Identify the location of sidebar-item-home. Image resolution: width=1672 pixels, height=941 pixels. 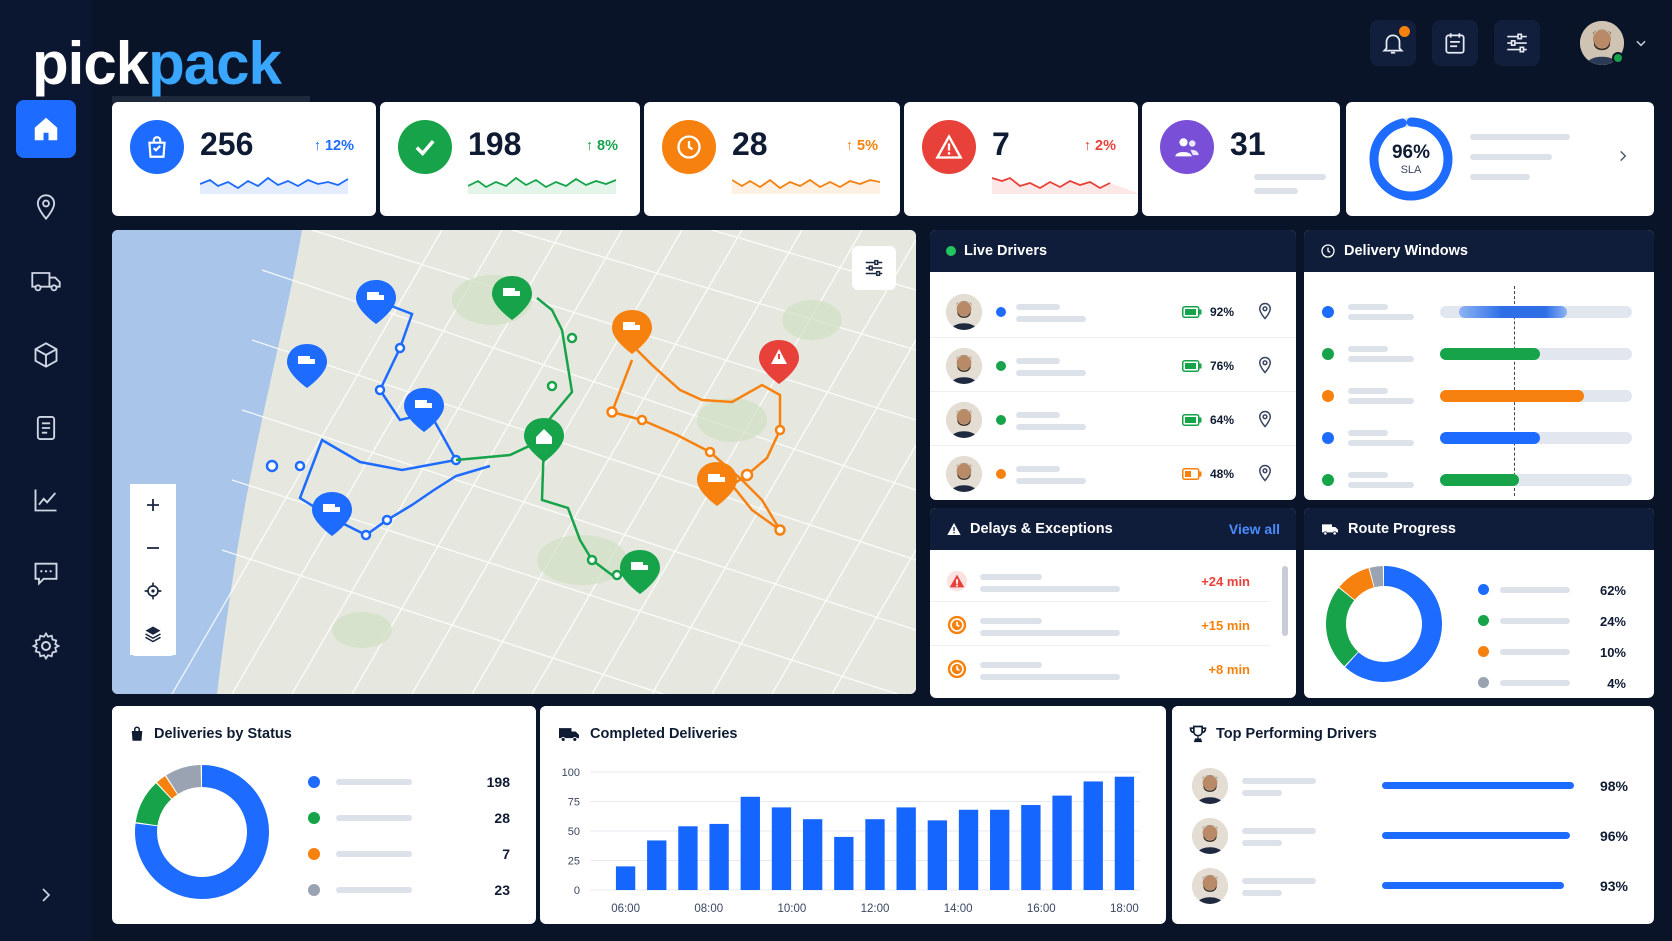
(46, 129).